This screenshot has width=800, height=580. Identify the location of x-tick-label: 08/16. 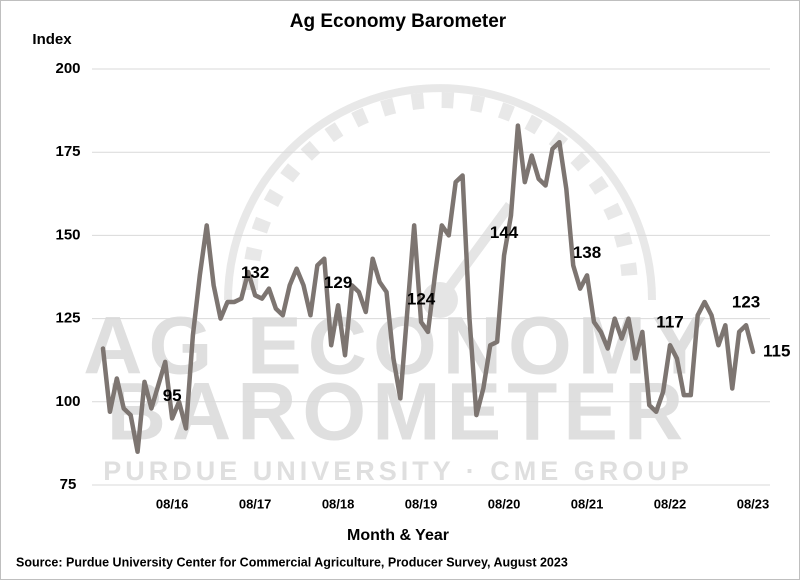
(172, 503).